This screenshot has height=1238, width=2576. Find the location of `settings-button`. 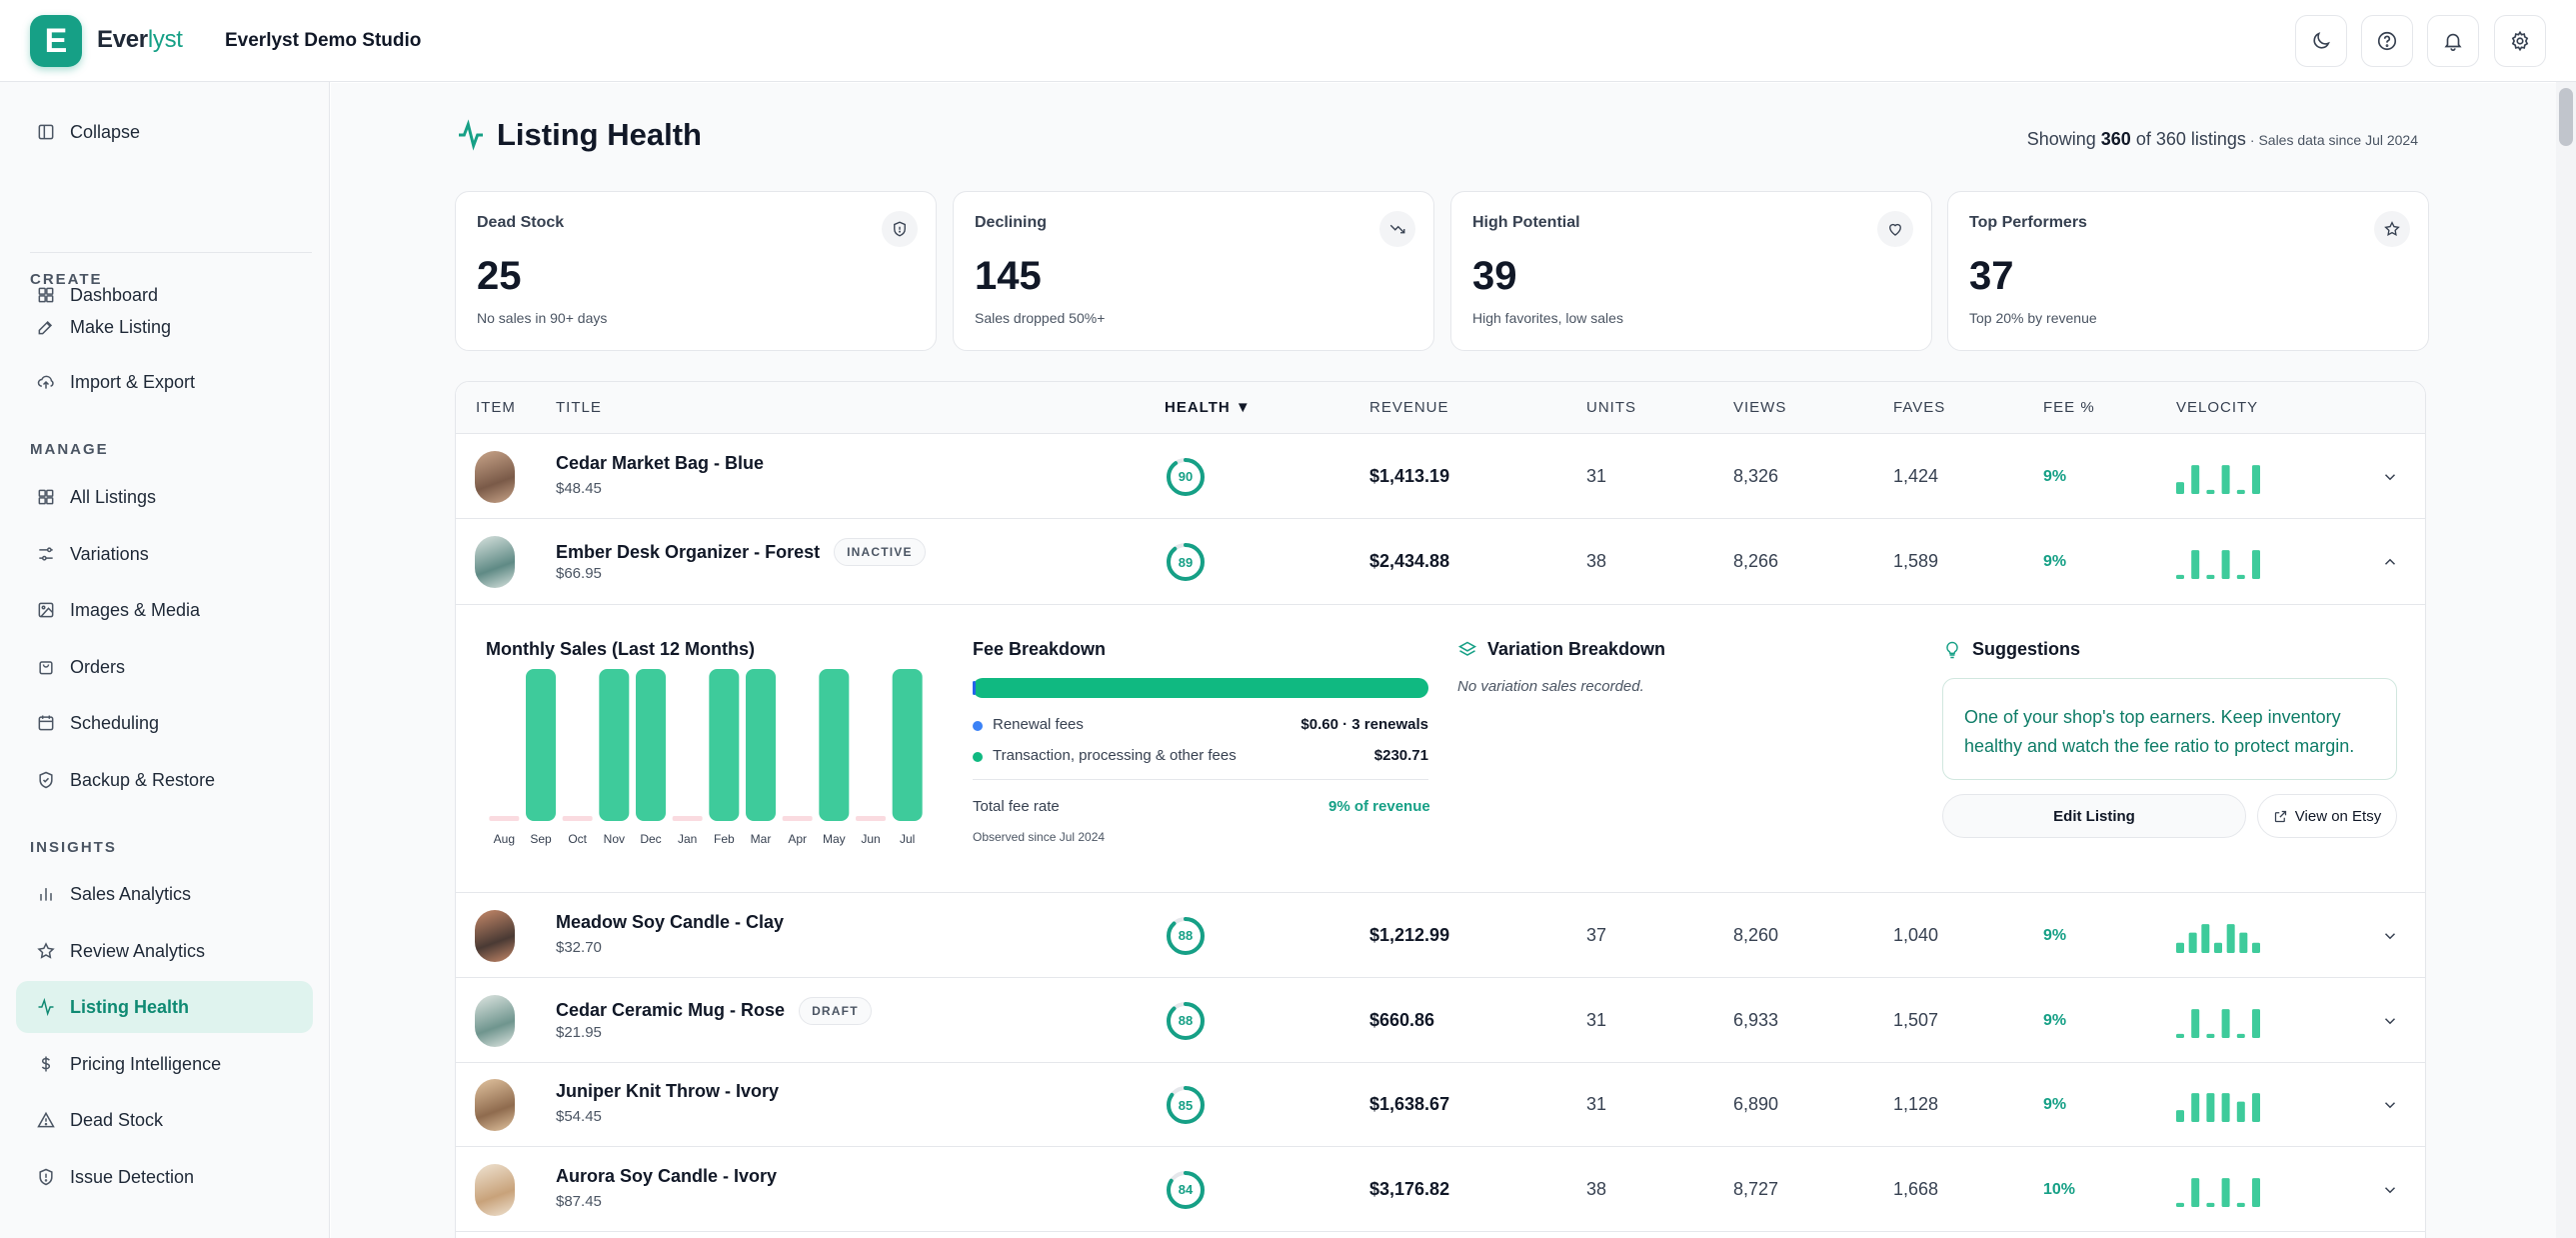

settings-button is located at coordinates (2520, 41).